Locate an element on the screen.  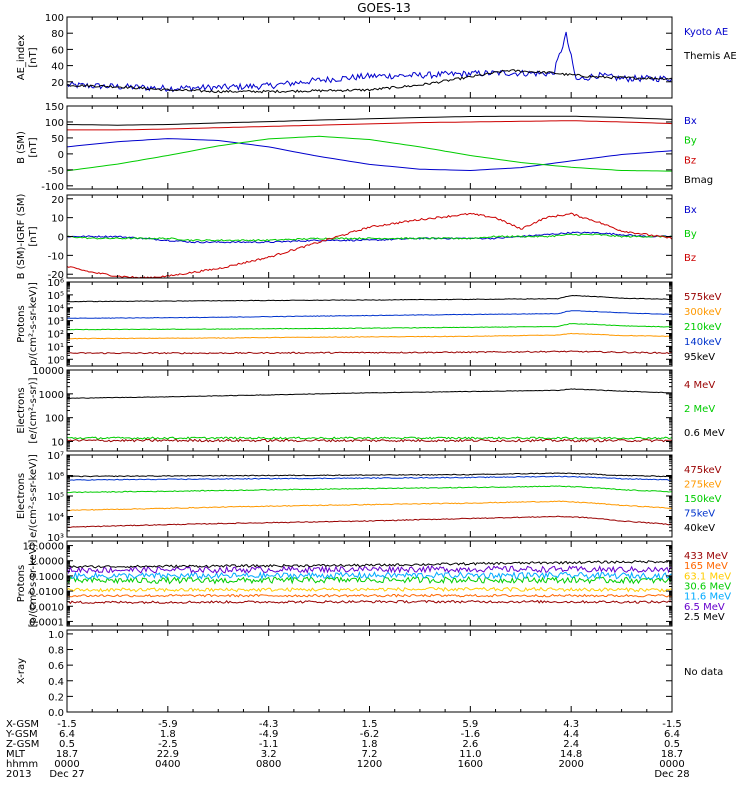
y-tick-label: 10⁴ is located at coordinates (55, 518).